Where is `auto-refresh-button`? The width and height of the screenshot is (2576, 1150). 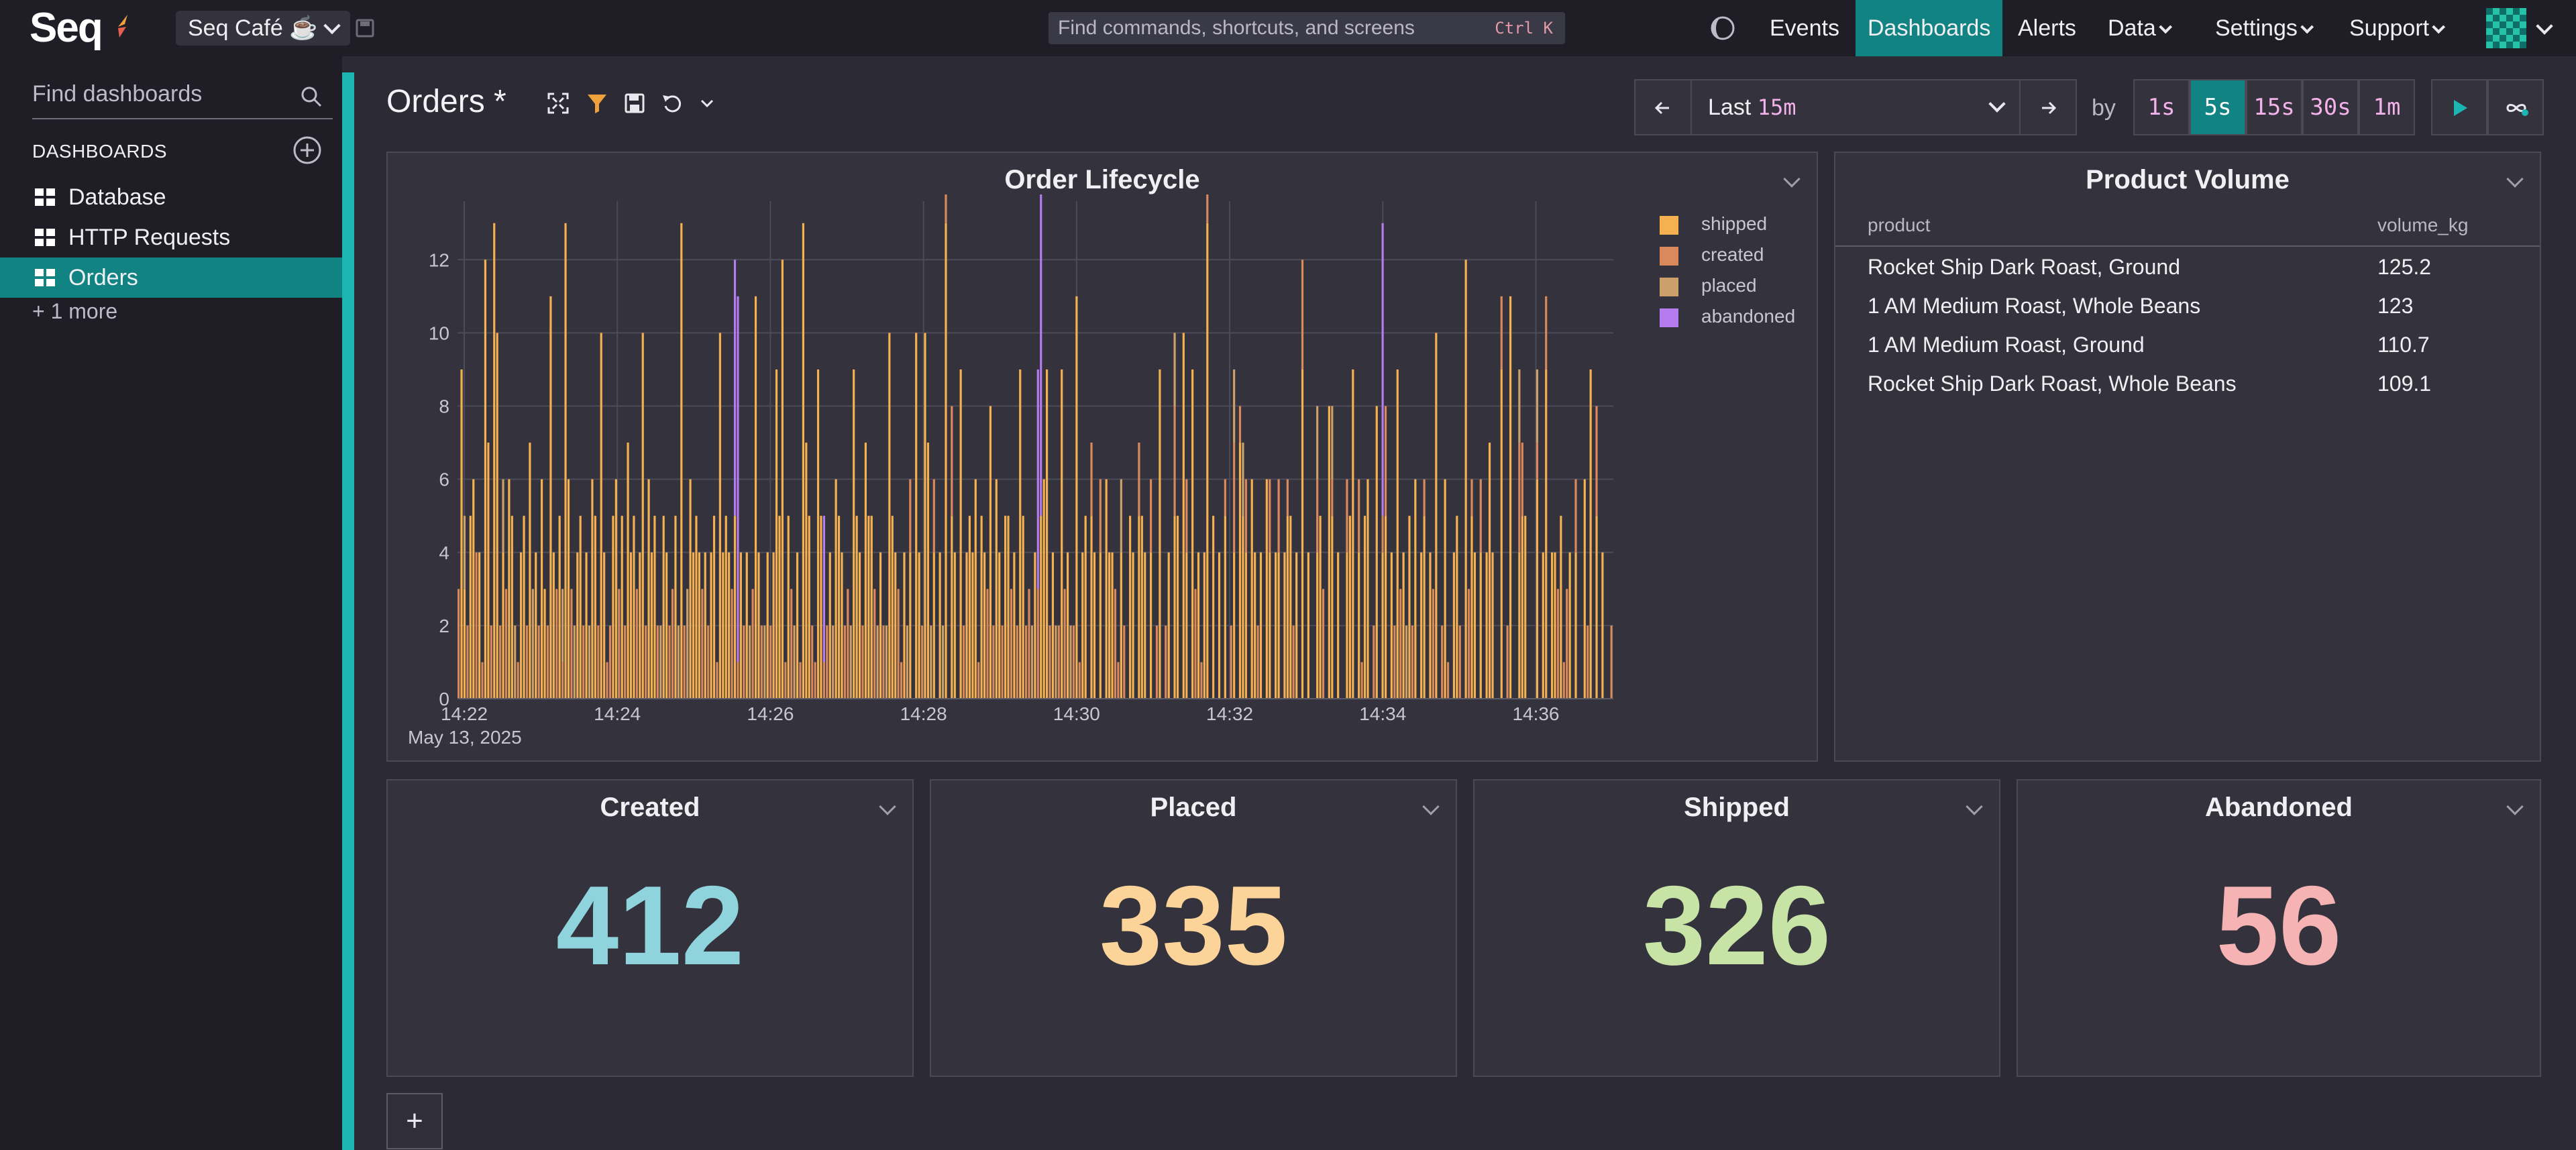
auto-refresh-button is located at coordinates (2515, 107).